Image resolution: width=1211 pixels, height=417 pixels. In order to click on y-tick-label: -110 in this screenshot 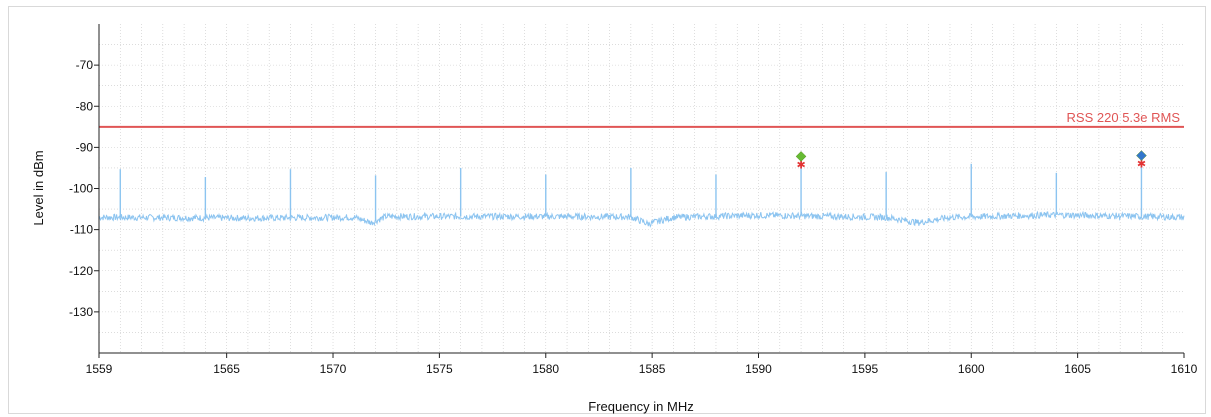, I will do `click(81, 230)`.